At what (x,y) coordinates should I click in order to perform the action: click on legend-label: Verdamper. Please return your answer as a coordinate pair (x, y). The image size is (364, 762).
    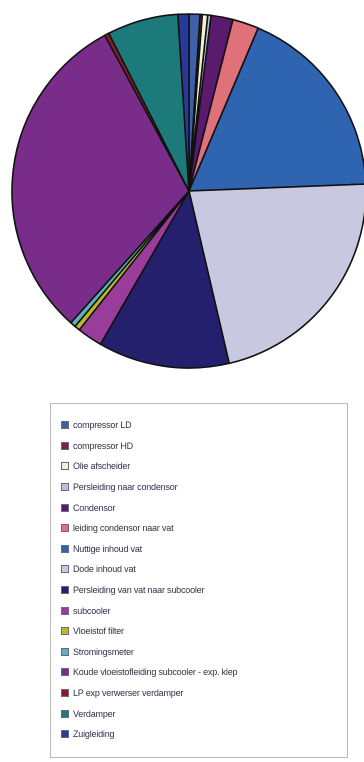
    Looking at the image, I should click on (94, 713).